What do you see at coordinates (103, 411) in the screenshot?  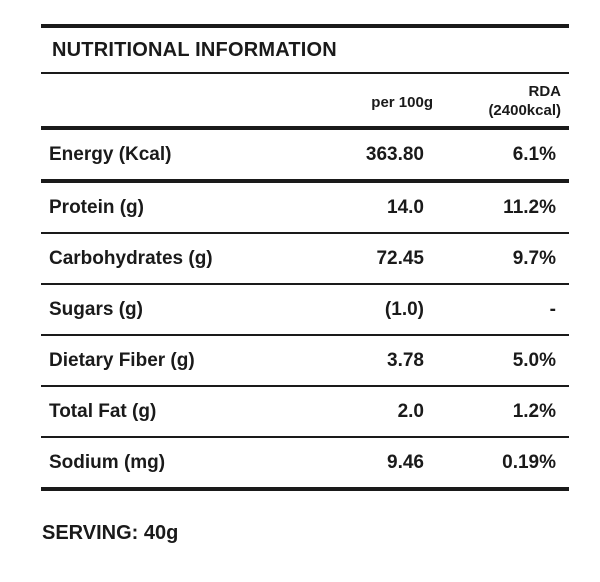 I see `row-label: Total Fat (g)` at bounding box center [103, 411].